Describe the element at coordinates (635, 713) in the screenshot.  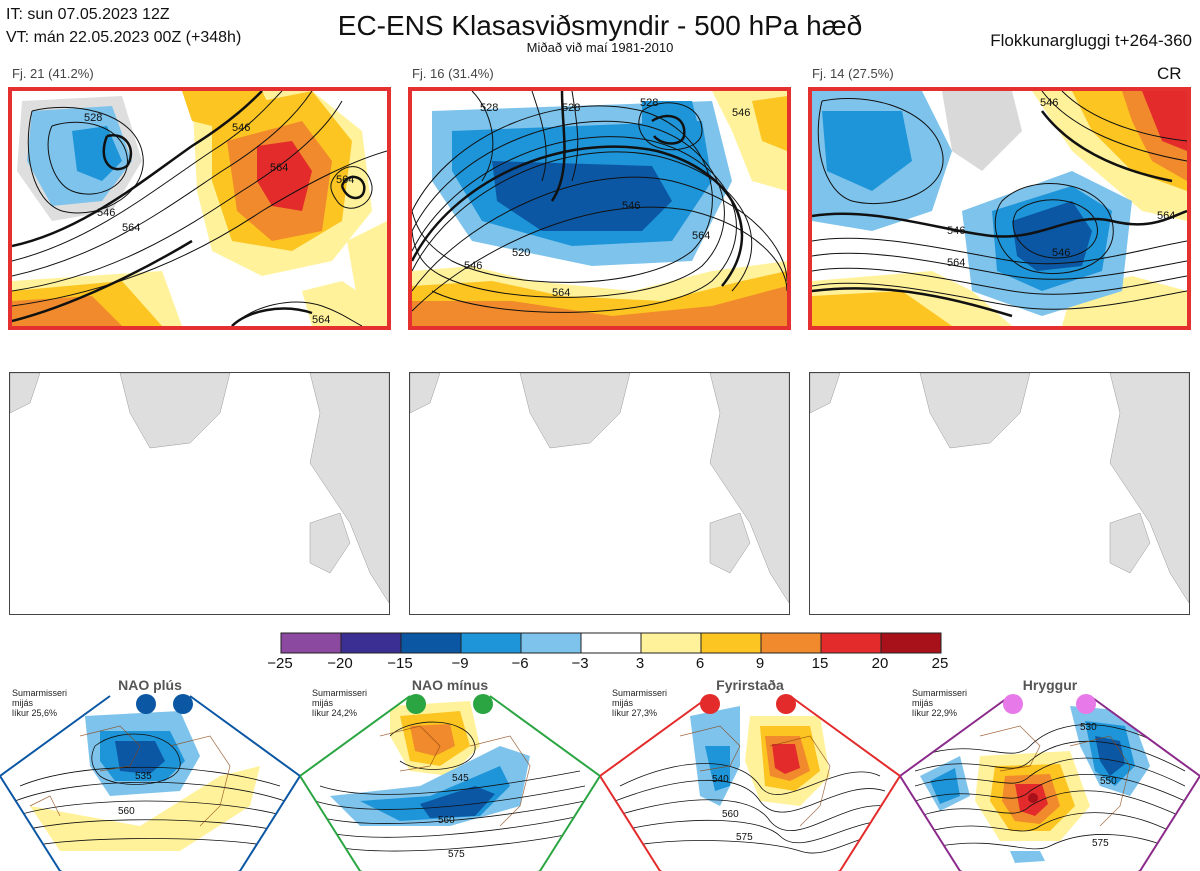
I see `season-probability: líkur 27,3%` at that location.